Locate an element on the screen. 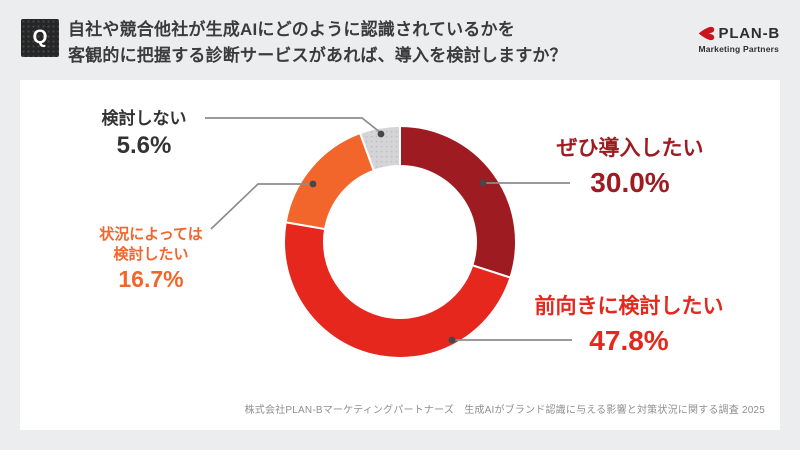  callout-positive-label: 前向きに検討したい is located at coordinates (629, 306).